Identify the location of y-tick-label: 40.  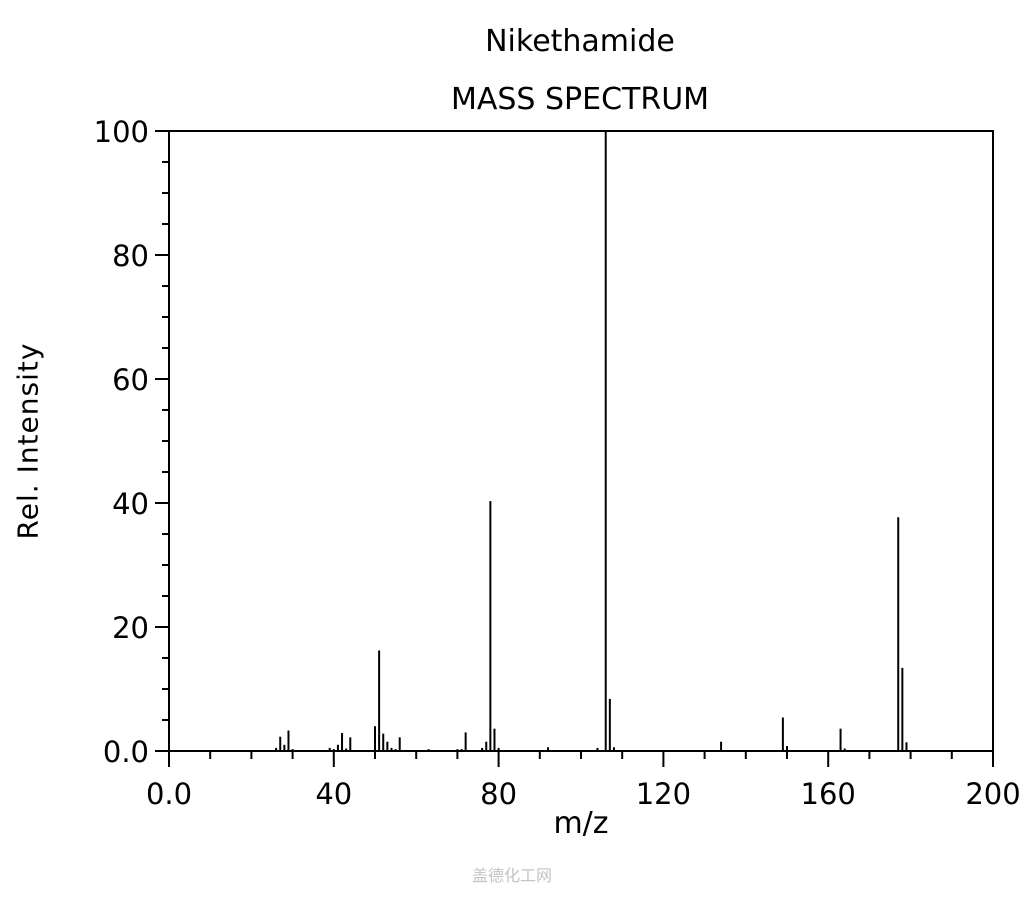
(130, 504).